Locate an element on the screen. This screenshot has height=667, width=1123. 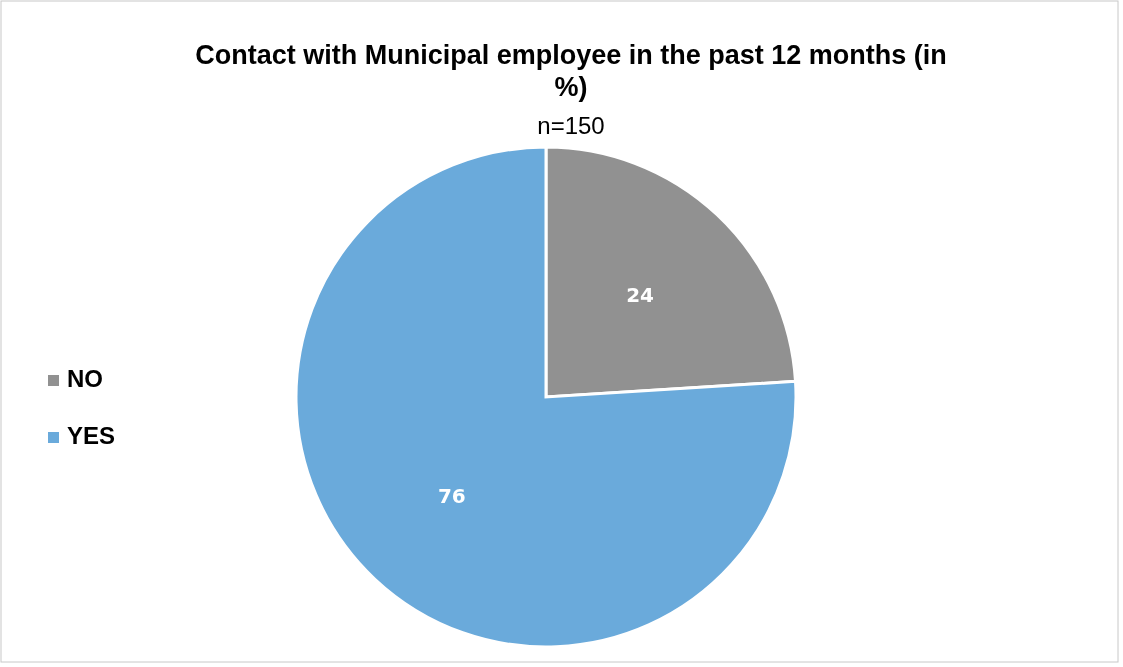
chart-subtitle: n=150 is located at coordinates (571, 125).